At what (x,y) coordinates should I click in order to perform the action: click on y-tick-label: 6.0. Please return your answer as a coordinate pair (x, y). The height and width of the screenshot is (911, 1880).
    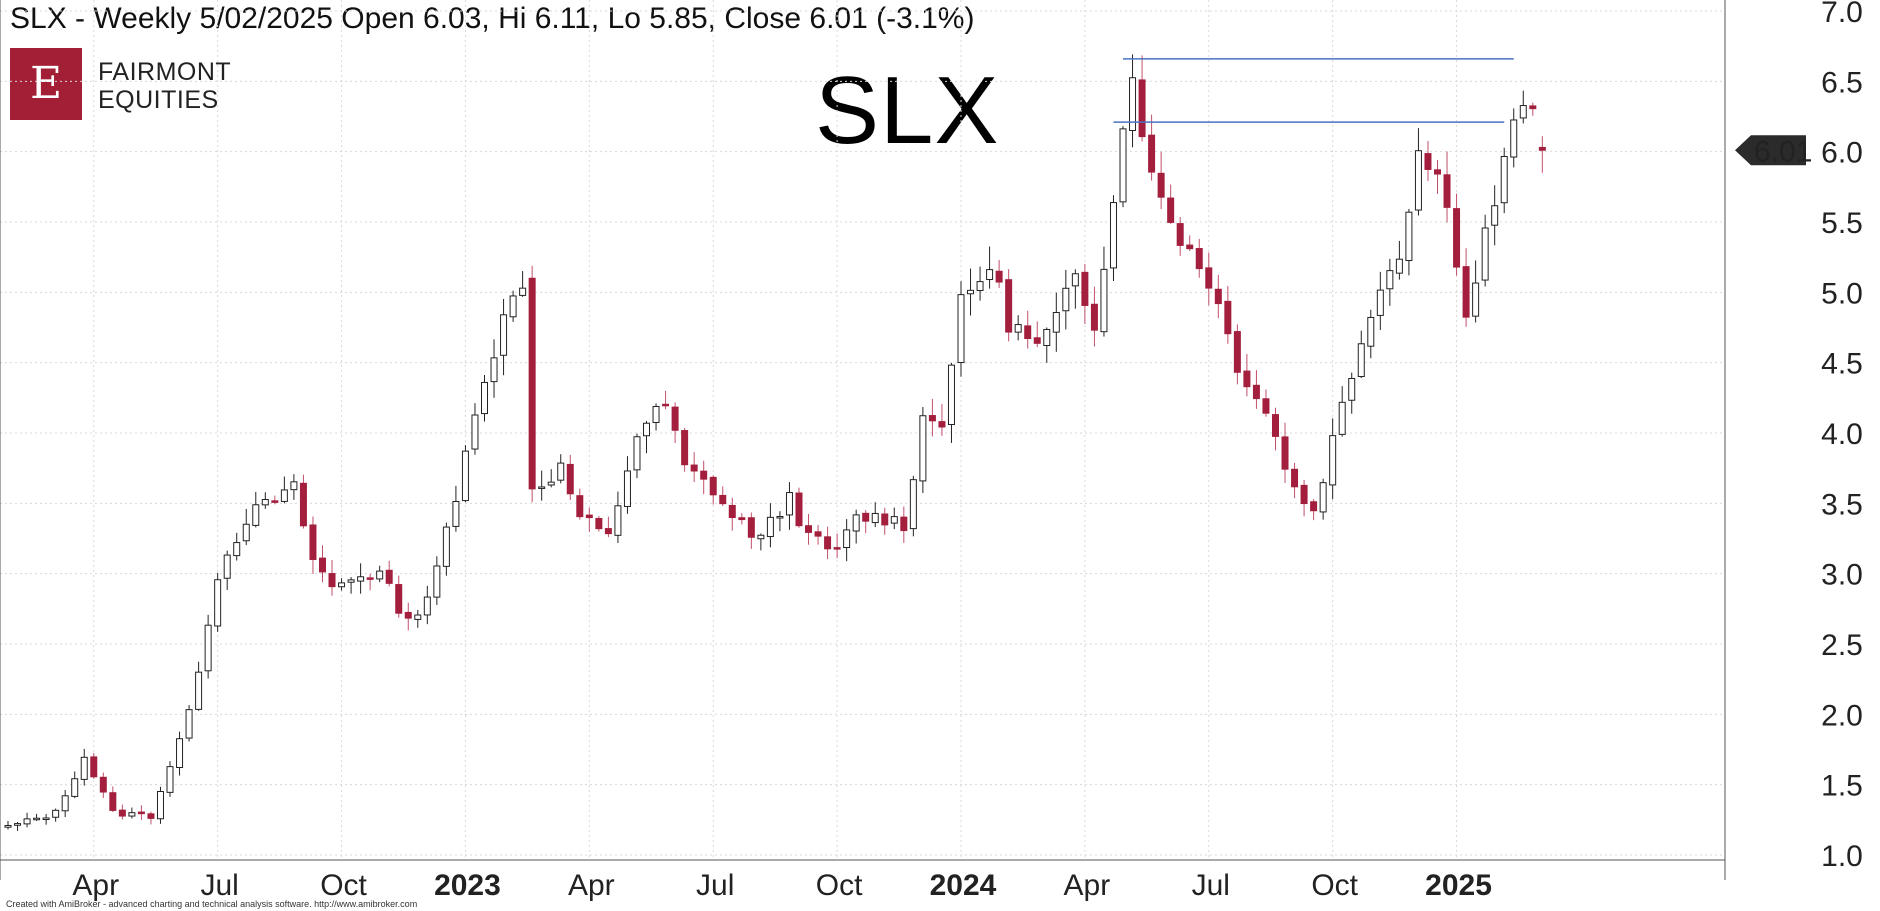
    Looking at the image, I should click on (1842, 153).